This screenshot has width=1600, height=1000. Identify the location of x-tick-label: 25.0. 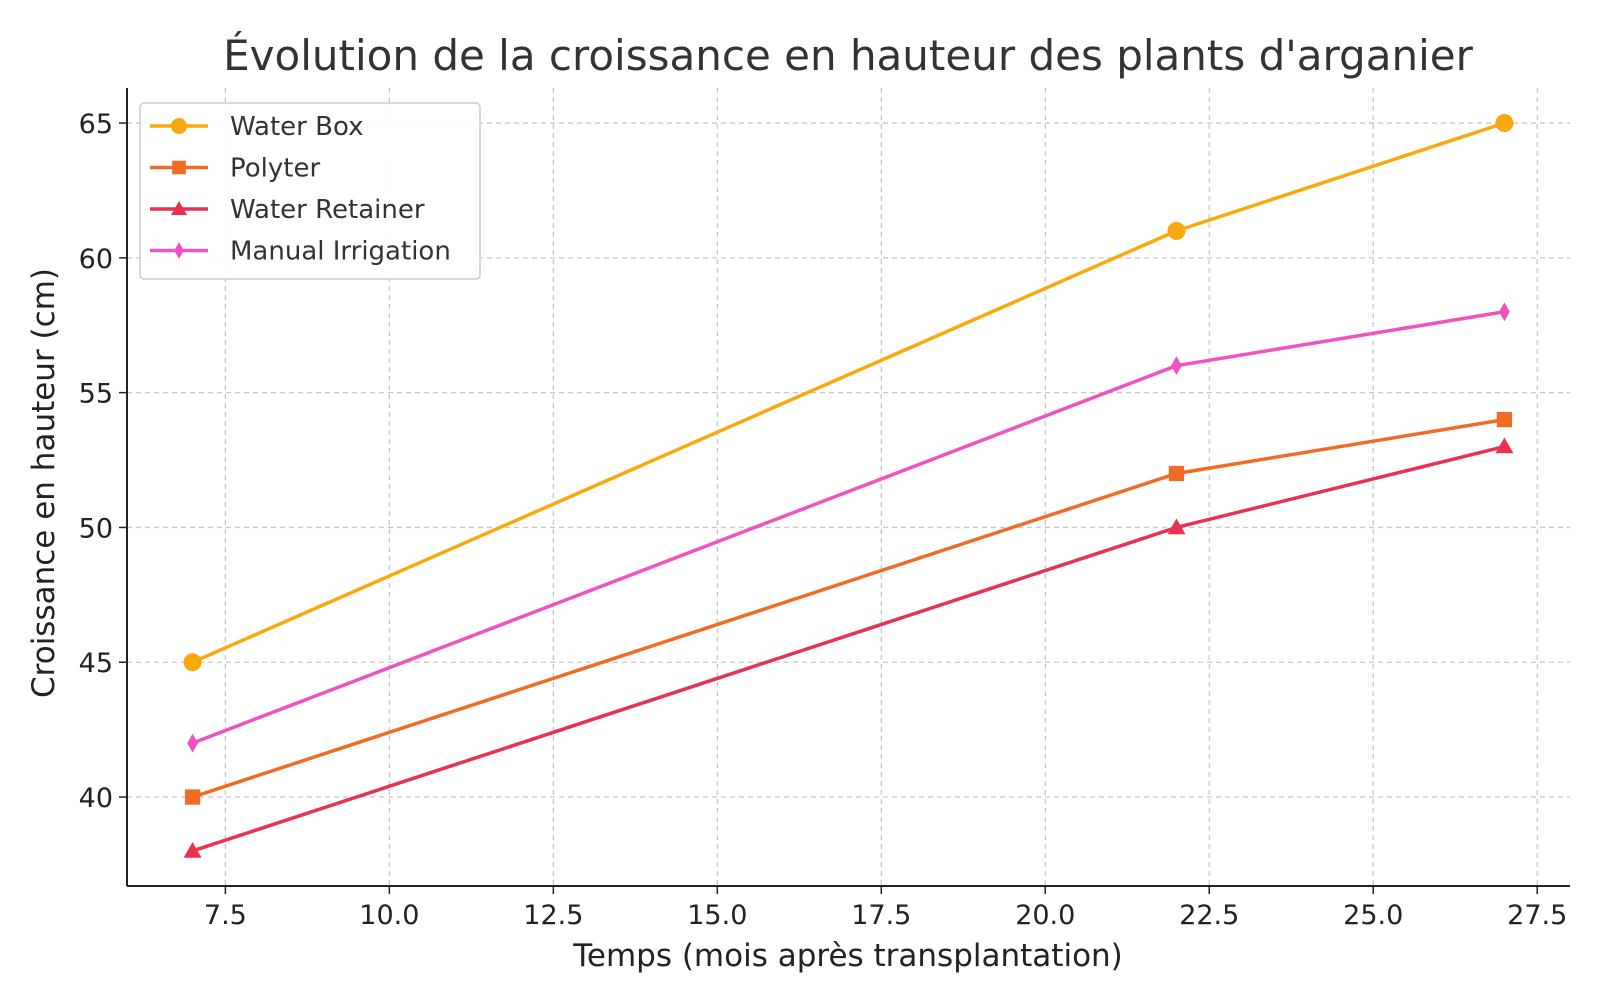
(1373, 915).